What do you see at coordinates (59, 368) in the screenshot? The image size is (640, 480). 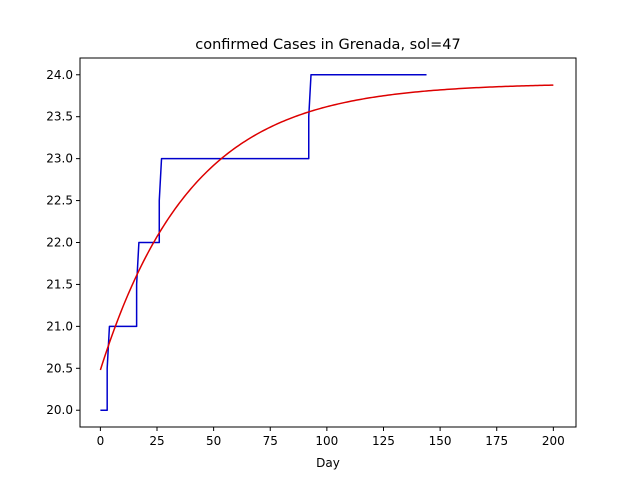 I see `y-tick-label: 20.5` at bounding box center [59, 368].